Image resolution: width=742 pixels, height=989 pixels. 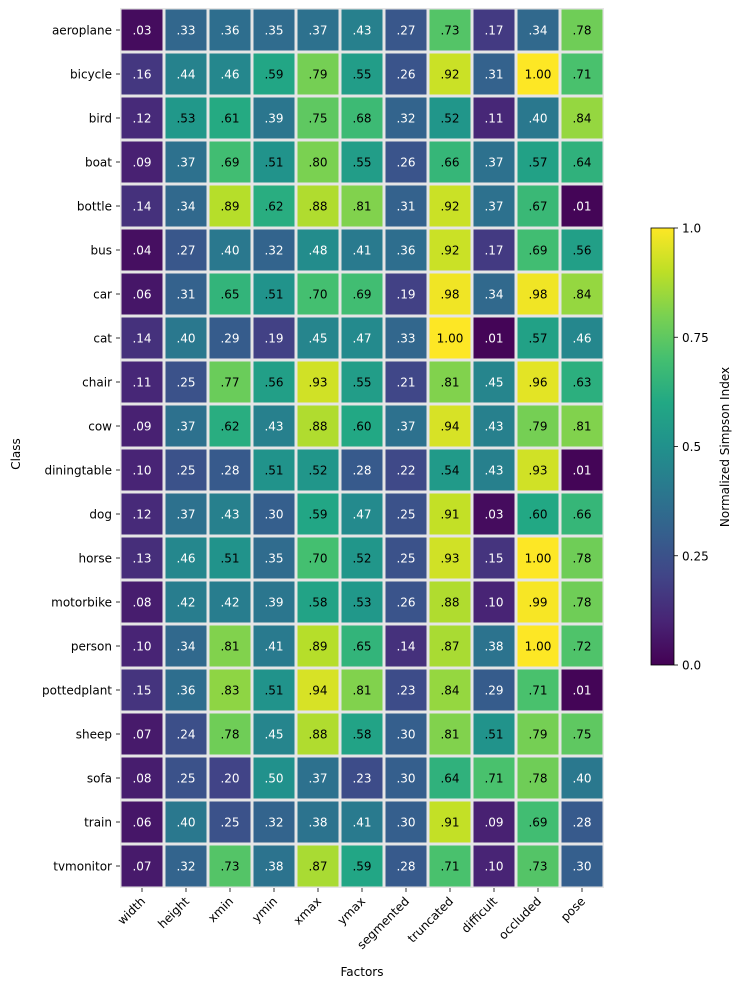 I want to click on cell-value-label: .03, so click(x=493, y=515).